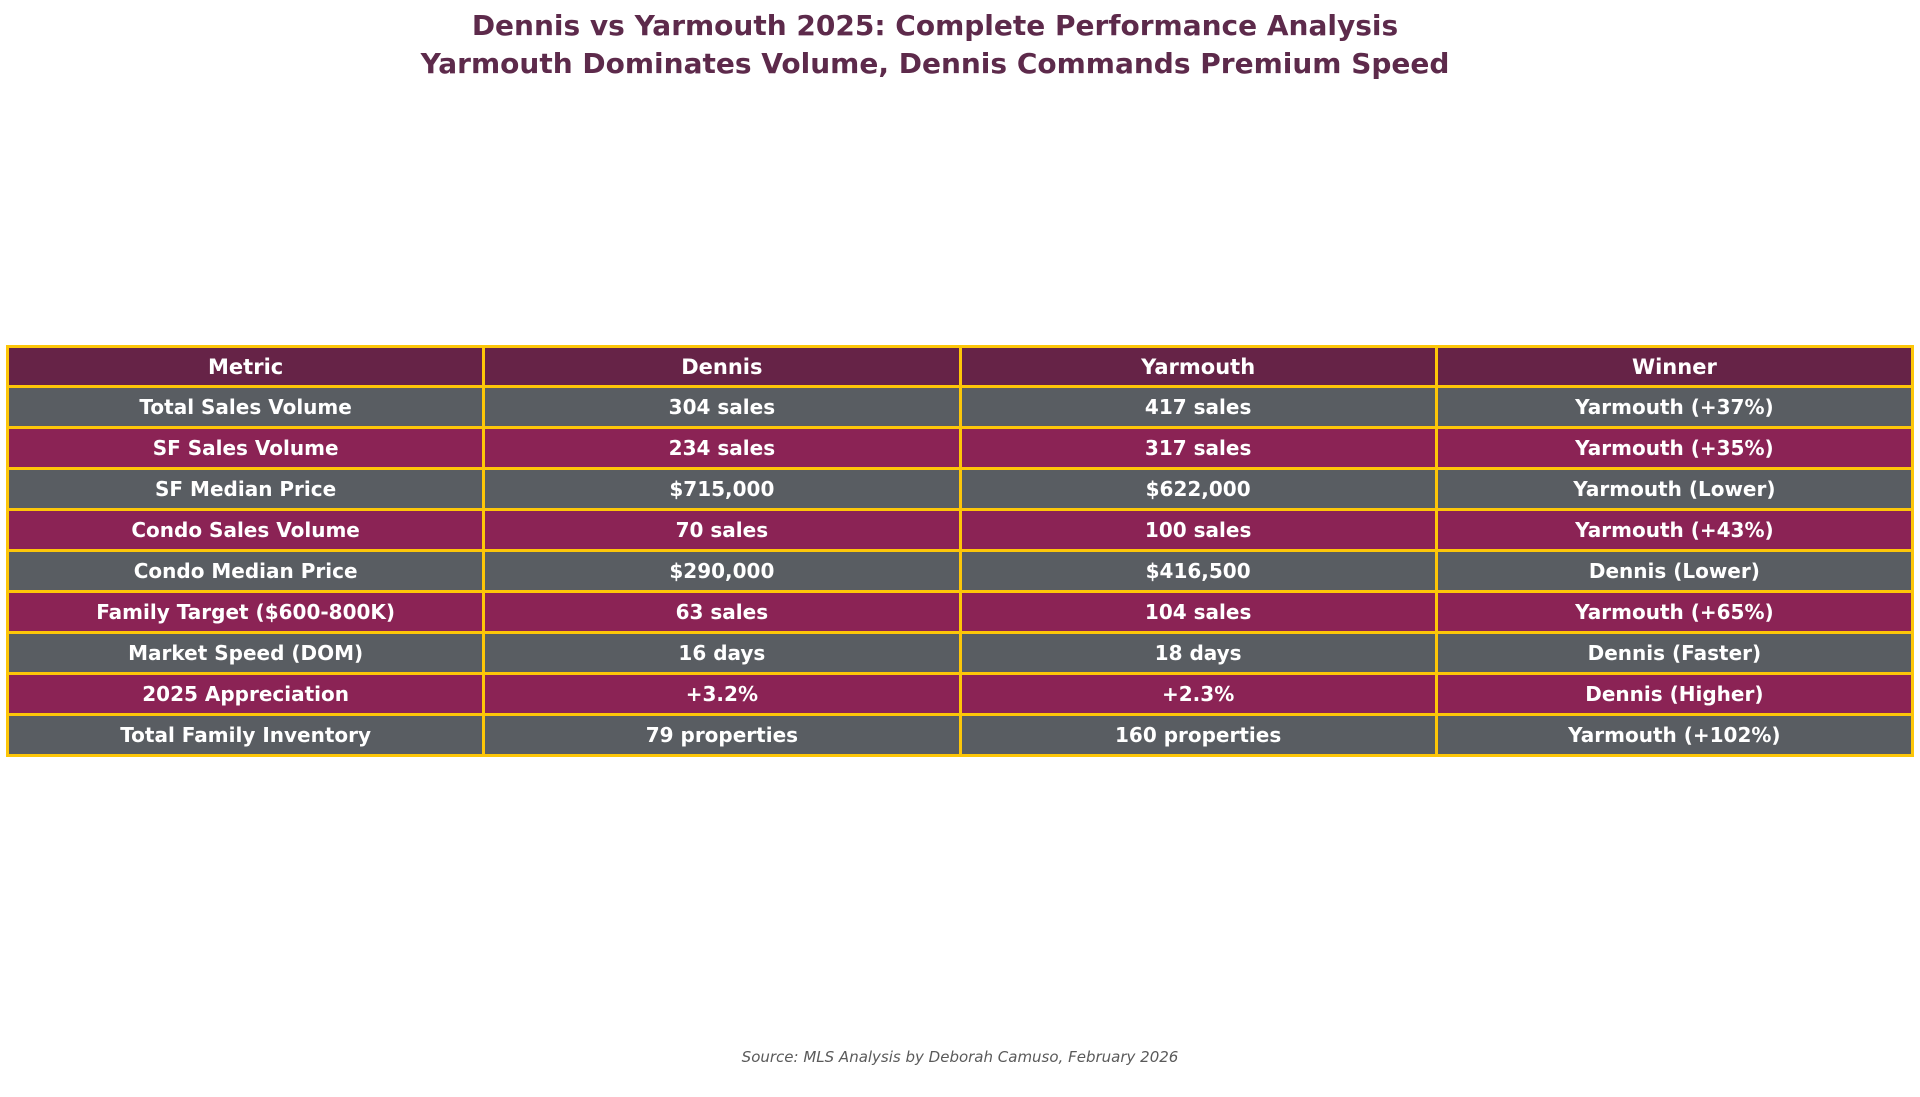 This screenshot has height=1097, width=1920. I want to click on metric-cell: Condo Median Price, so click(245, 571).